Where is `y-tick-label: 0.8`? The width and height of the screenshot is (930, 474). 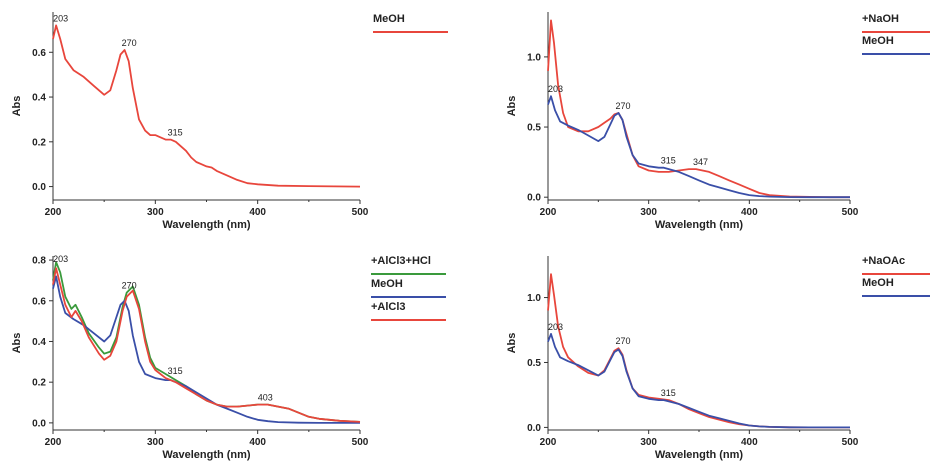 y-tick-label: 0.8 is located at coordinates (39, 261).